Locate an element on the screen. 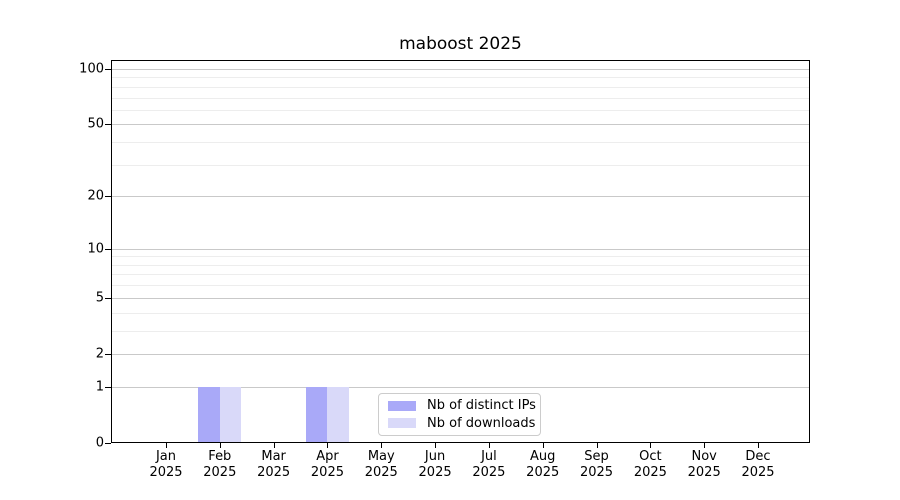 This screenshot has height=500, width=900. legend-item-distinct-ips: Nb of distinct IPs is located at coordinates (462, 405).